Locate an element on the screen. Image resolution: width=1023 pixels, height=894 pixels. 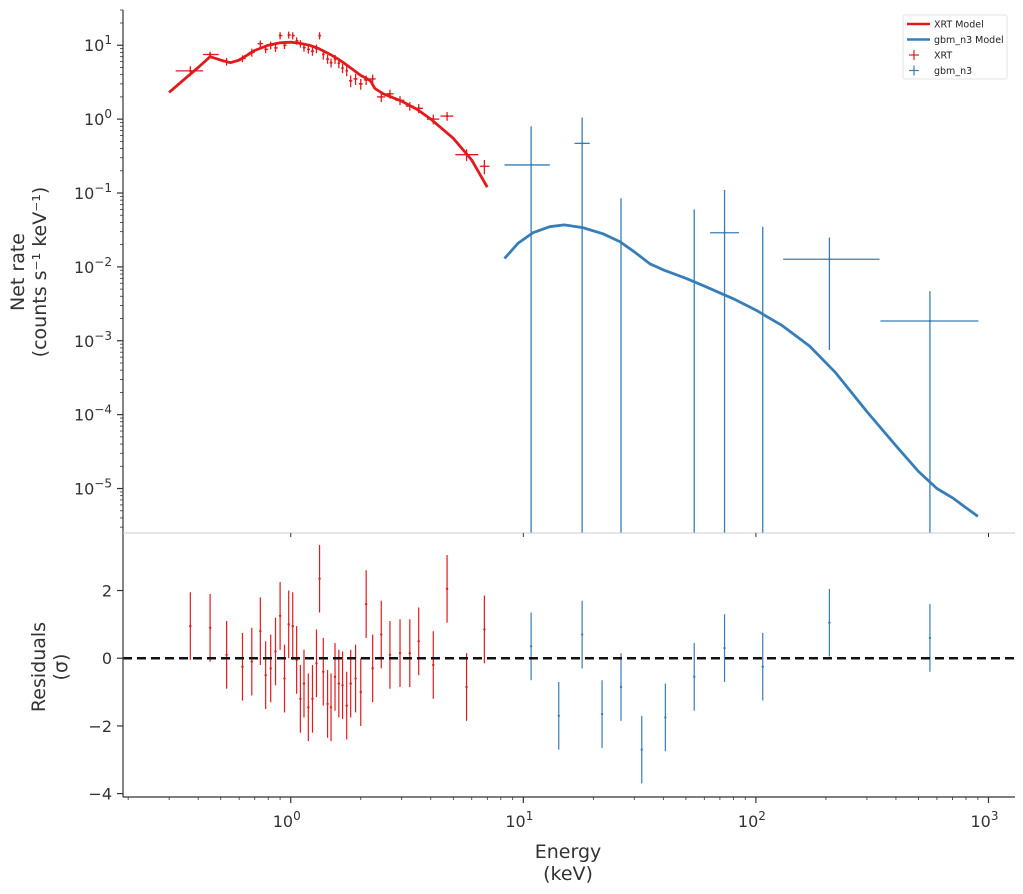
x-tick-label: 10³ is located at coordinates (984, 820).